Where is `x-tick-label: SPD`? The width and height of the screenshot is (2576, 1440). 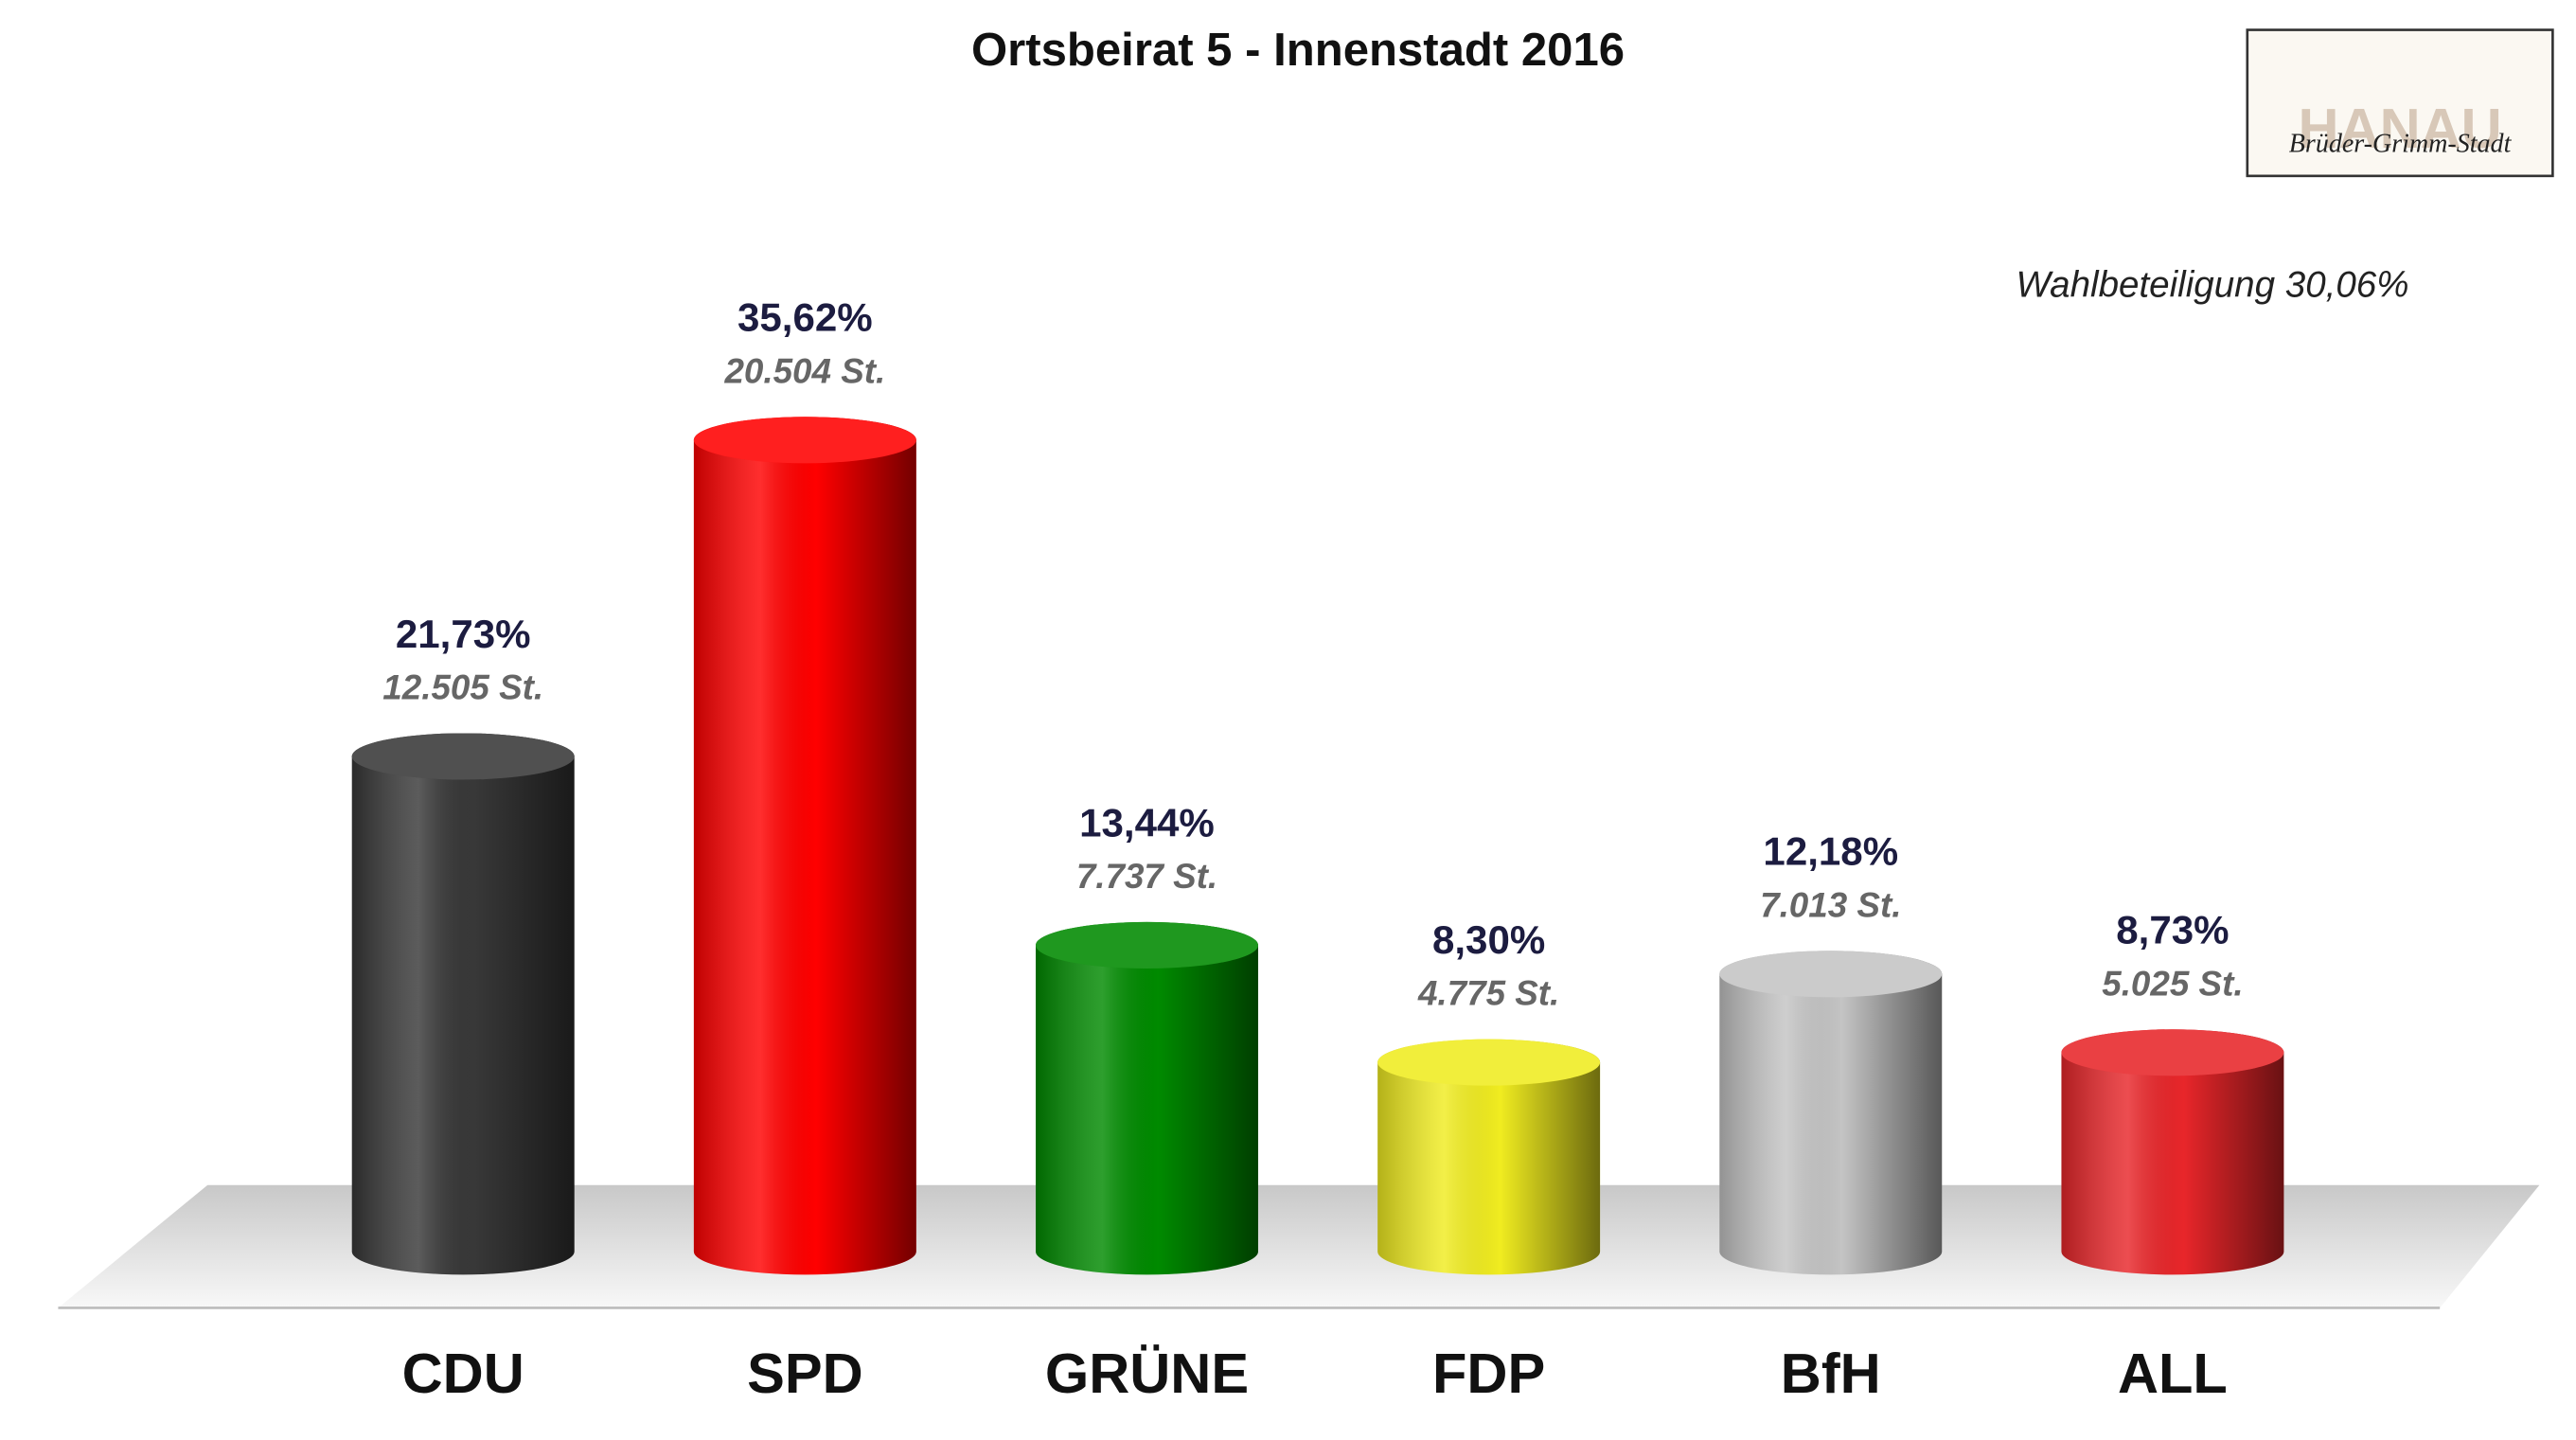
x-tick-label: SPD is located at coordinates (805, 1373).